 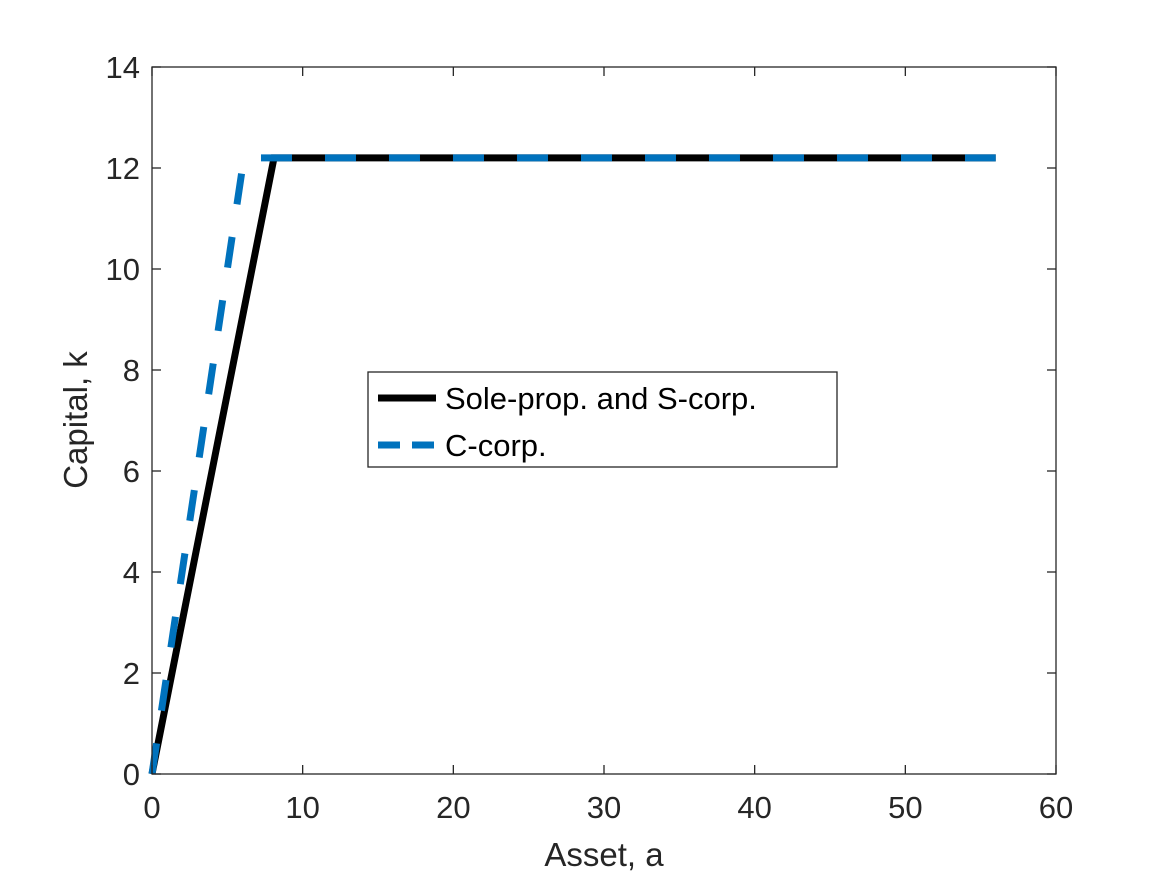 I want to click on y-tick-label: 12, so click(x=123, y=168).